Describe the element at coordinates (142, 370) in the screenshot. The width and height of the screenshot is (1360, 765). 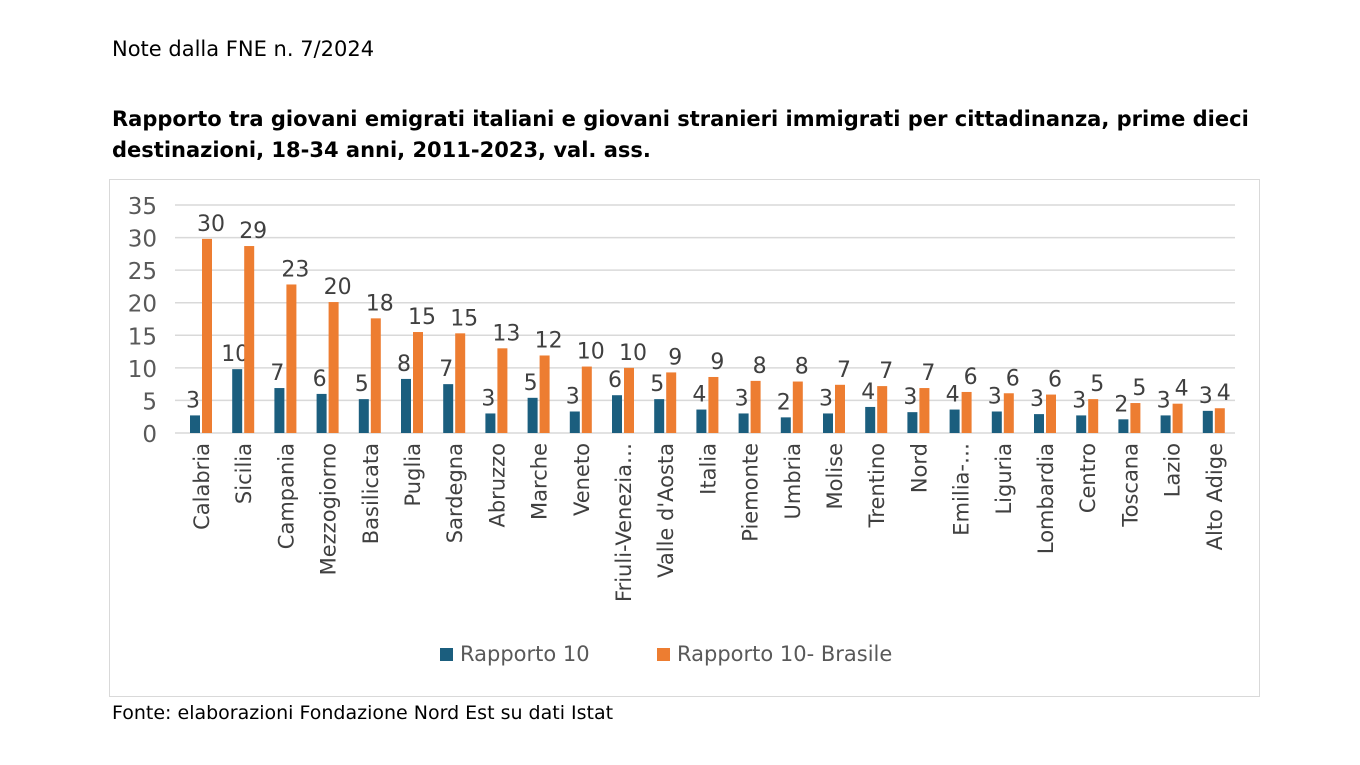
I see `y-tick-label: 10` at that location.